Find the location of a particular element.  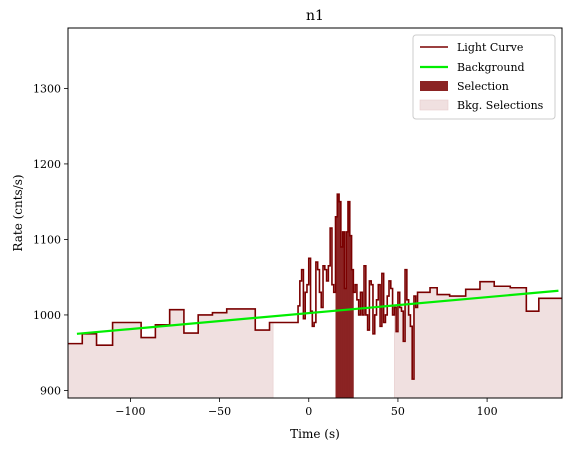

y-tick-label: 1000 is located at coordinates (47, 315).